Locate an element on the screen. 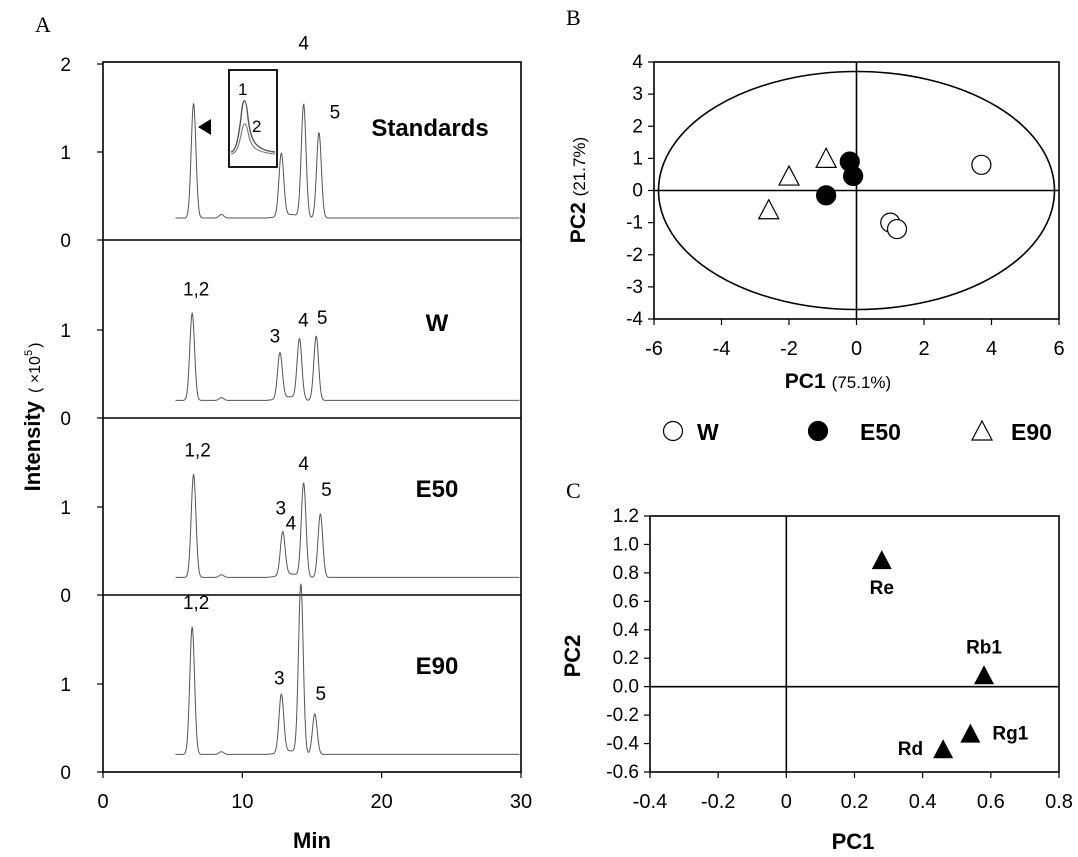 Image resolution: width=1078 pixels, height=857 pixels. score-point-e50 is located at coordinates (853, 176).